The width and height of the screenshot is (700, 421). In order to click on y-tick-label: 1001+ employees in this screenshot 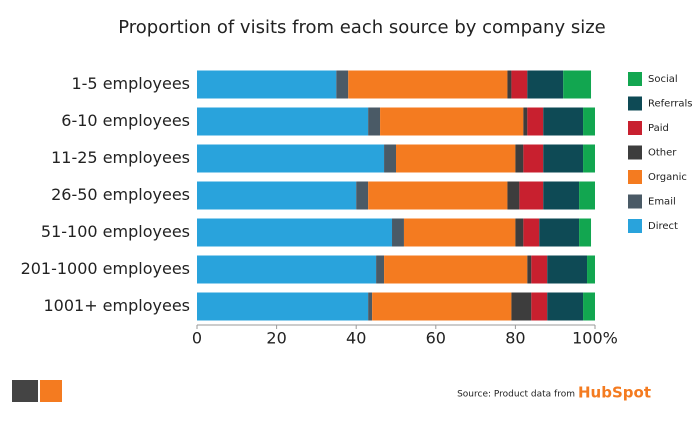, I will do `click(116, 305)`.